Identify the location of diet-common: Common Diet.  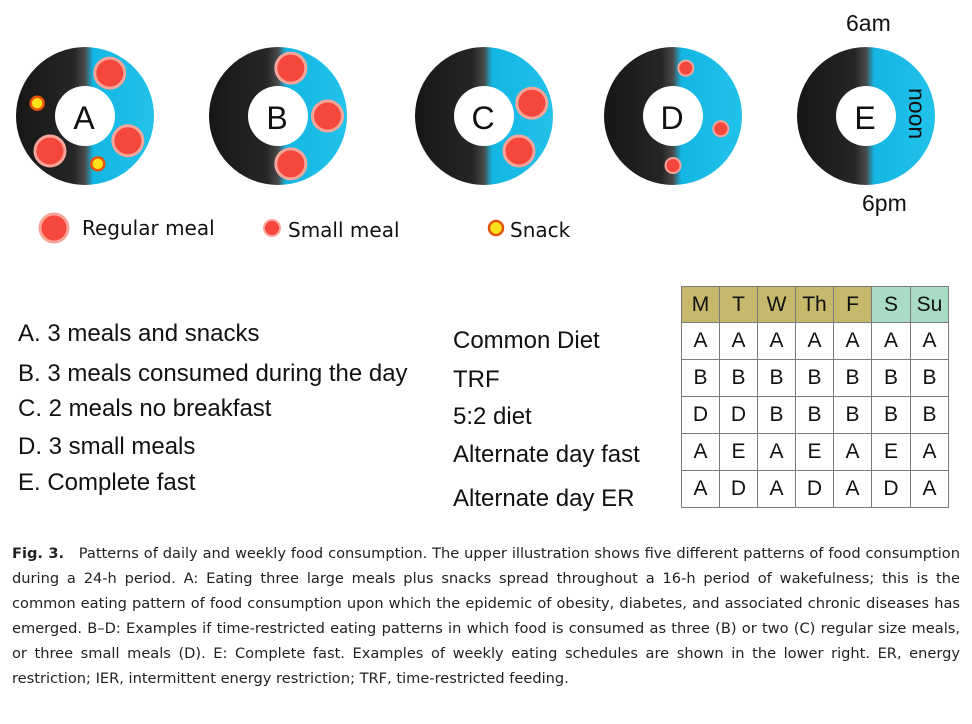
(526, 340).